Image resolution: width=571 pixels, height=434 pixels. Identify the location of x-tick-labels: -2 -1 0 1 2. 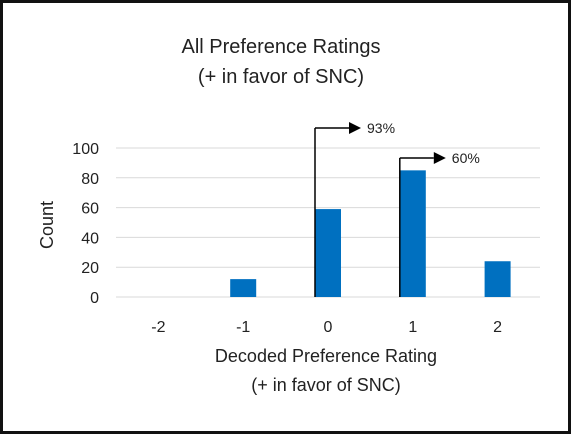
(326, 327).